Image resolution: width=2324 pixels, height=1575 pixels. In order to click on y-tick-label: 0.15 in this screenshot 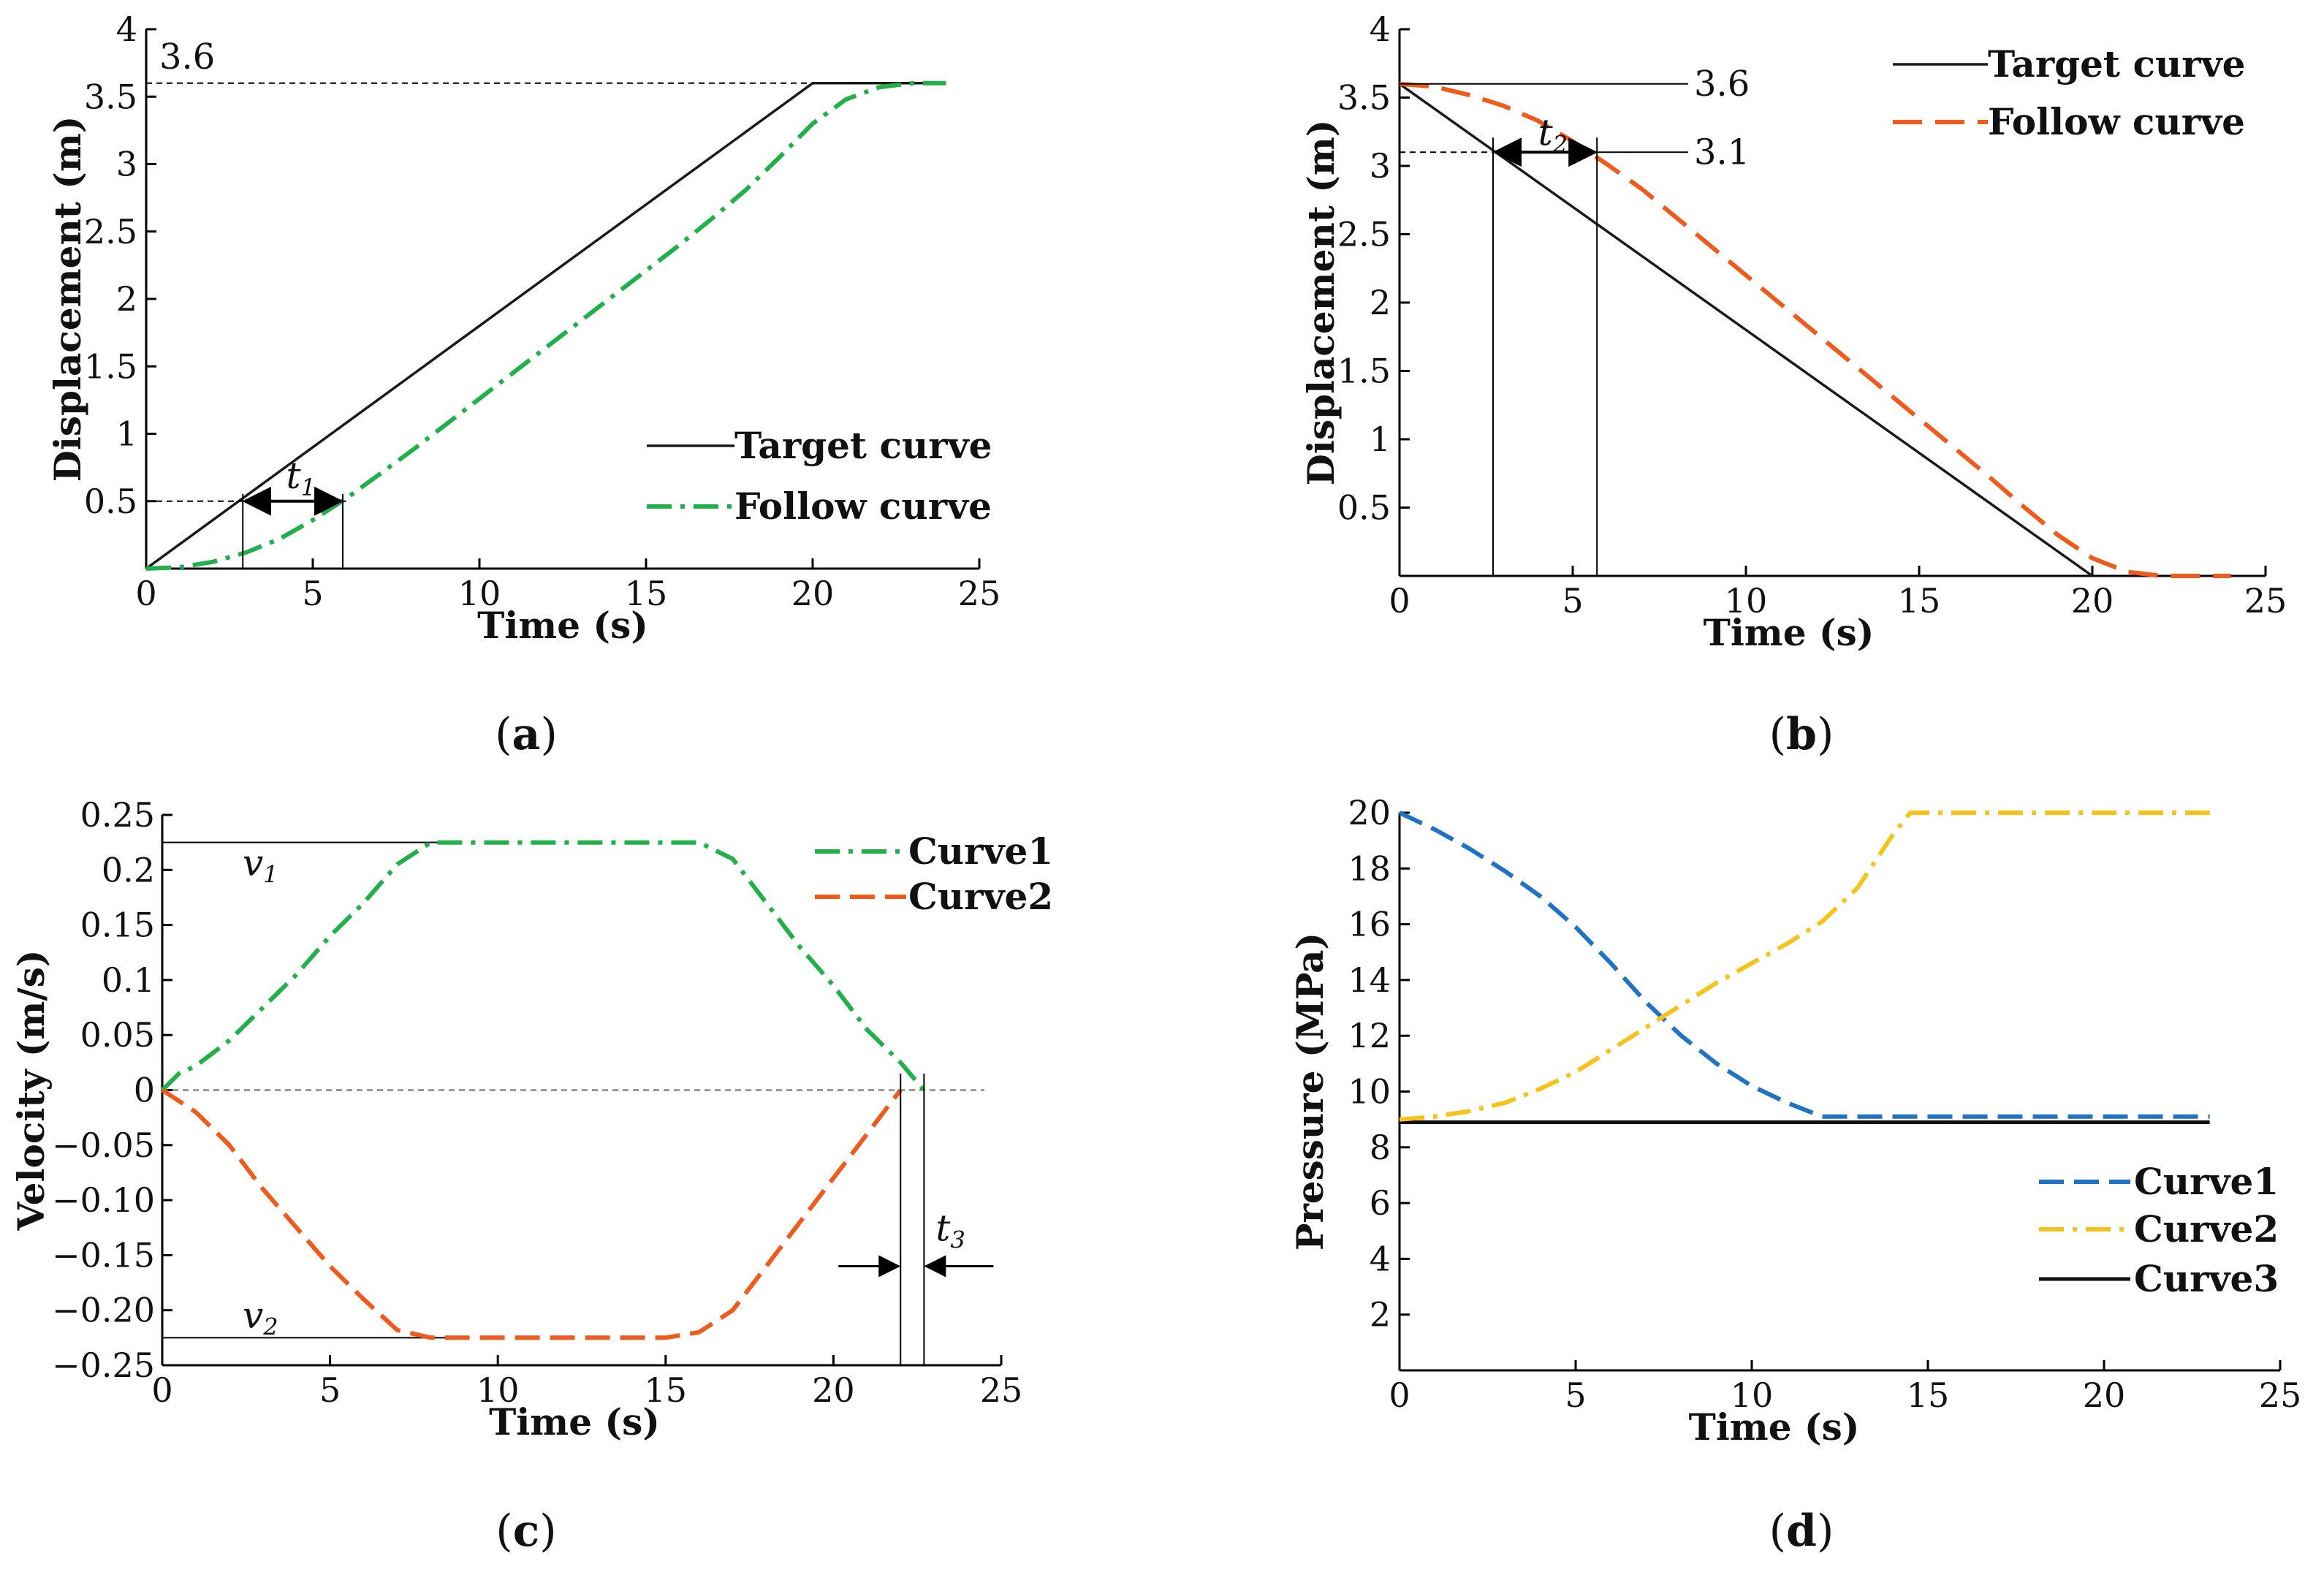, I will do `click(117, 925)`.